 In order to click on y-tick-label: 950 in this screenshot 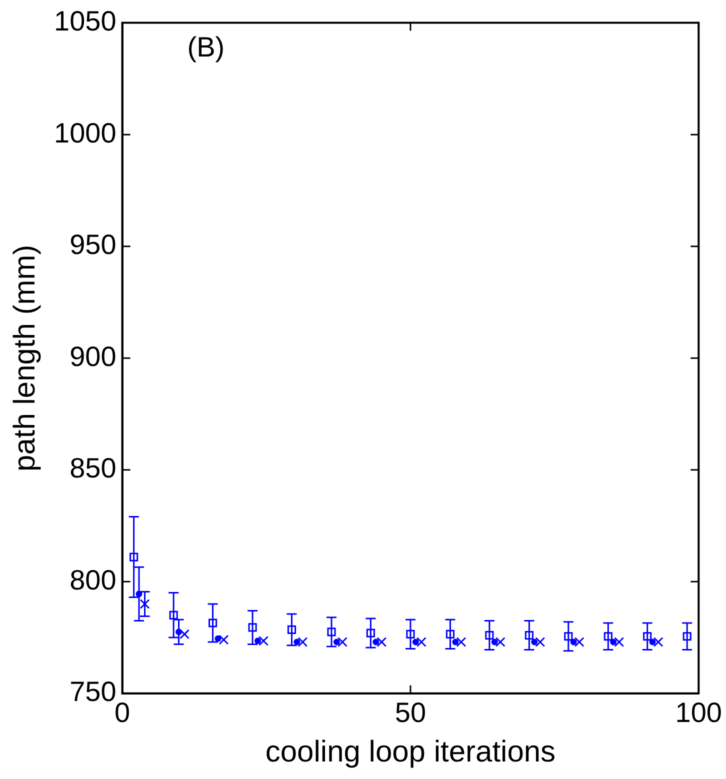, I will do `click(93, 244)`.